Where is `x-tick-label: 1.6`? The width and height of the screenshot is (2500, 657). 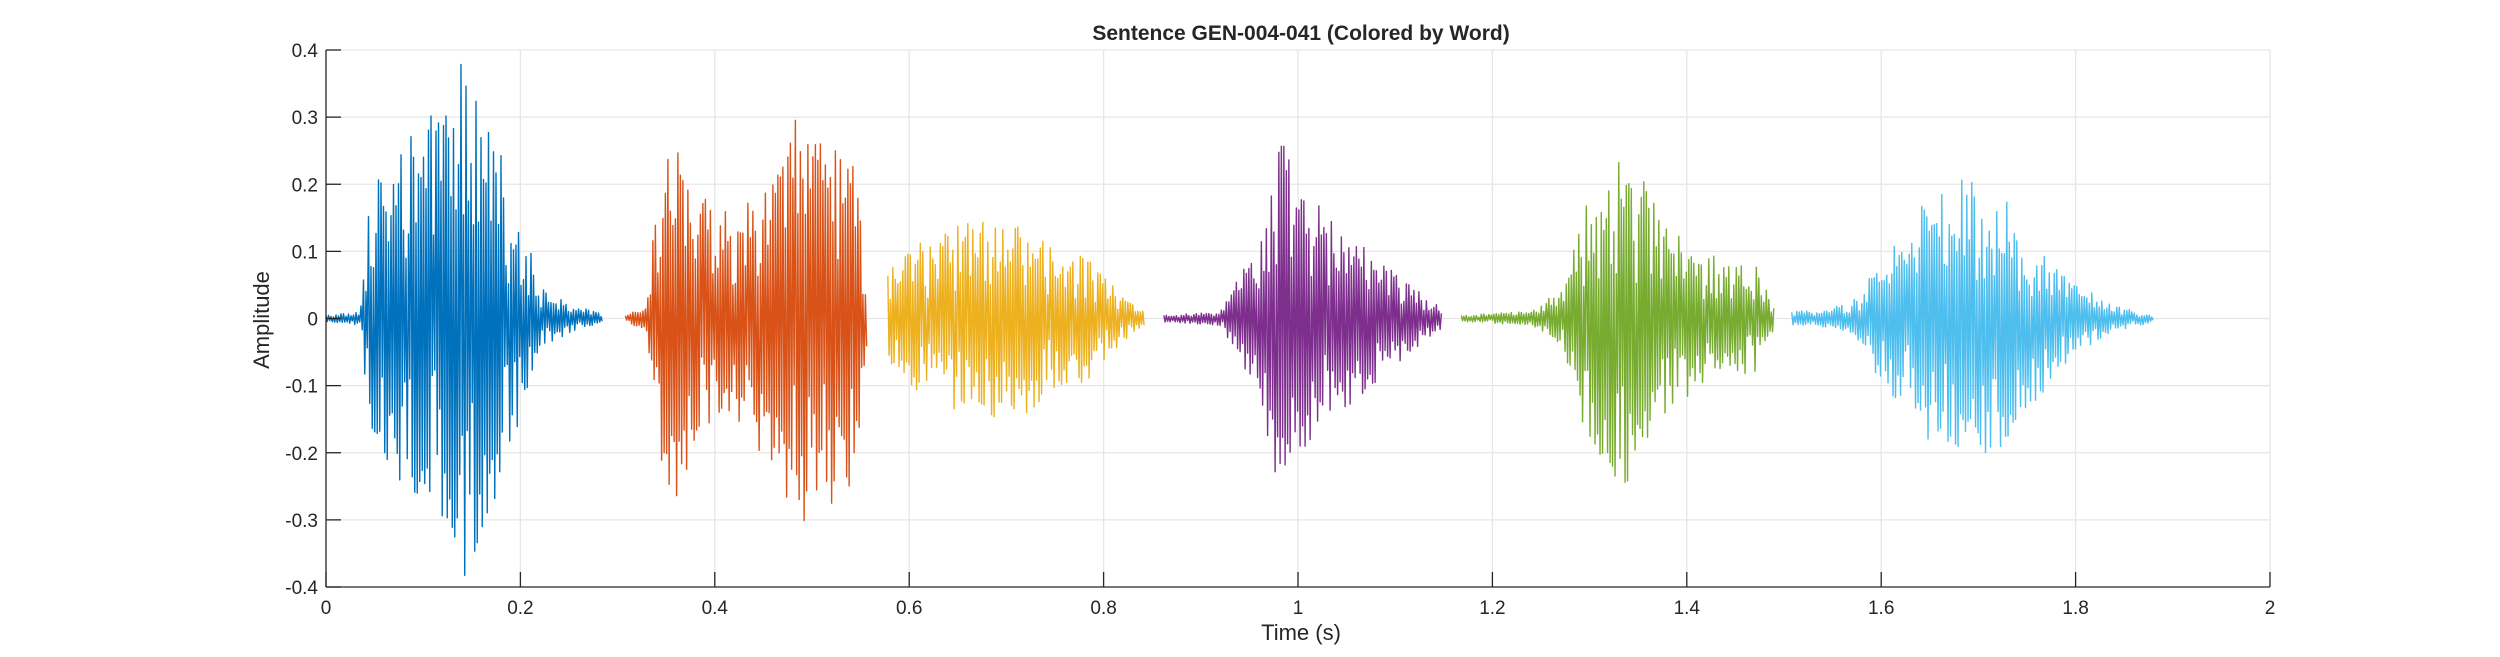
x-tick-label: 1.6 is located at coordinates (1881, 608).